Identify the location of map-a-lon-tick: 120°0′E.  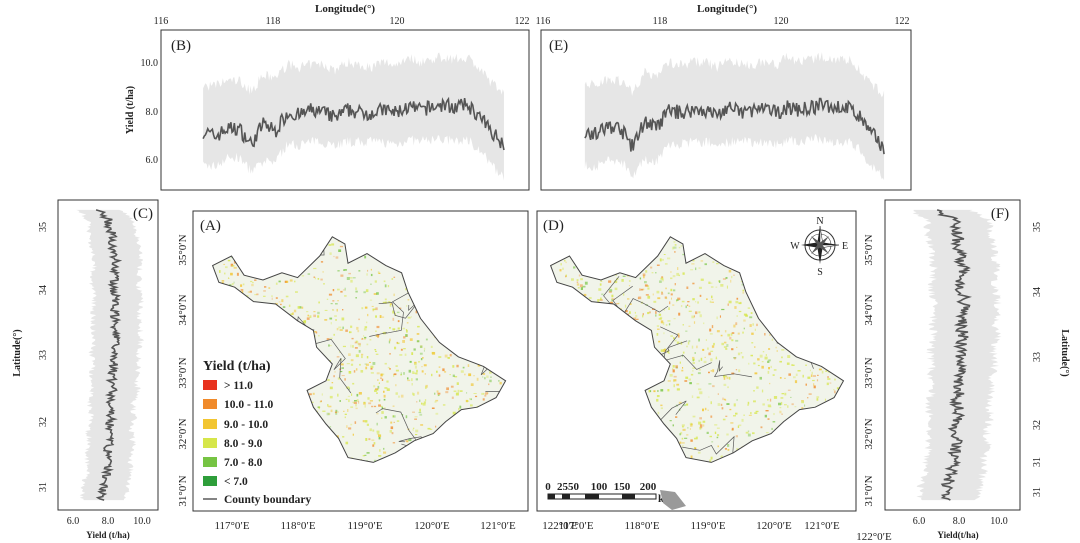
(432, 526).